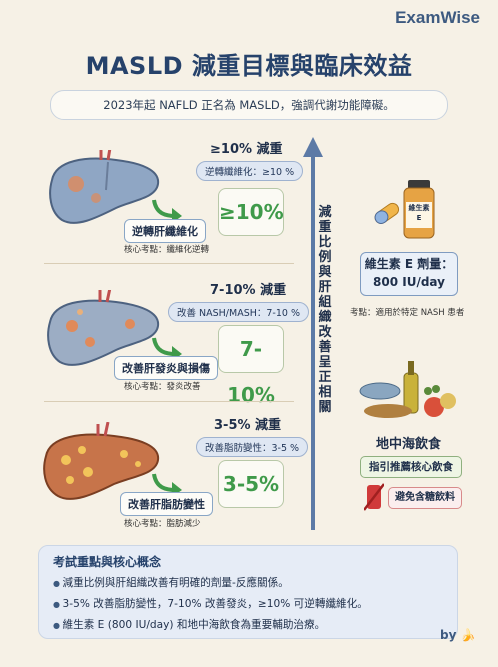 The height and width of the screenshot is (667, 498). What do you see at coordinates (404, 209) in the screenshot?
I see `vitamin-e-bottle-icon` at bounding box center [404, 209].